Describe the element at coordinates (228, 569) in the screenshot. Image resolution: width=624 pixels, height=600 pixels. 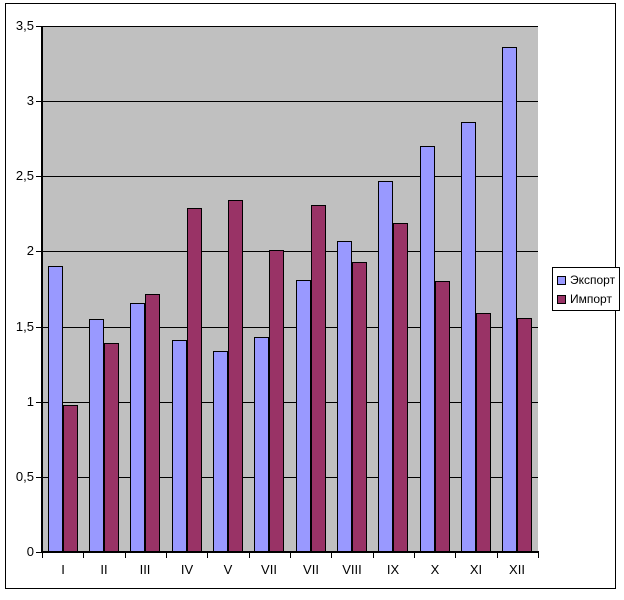
I see `x-tick-label-5: V` at that location.